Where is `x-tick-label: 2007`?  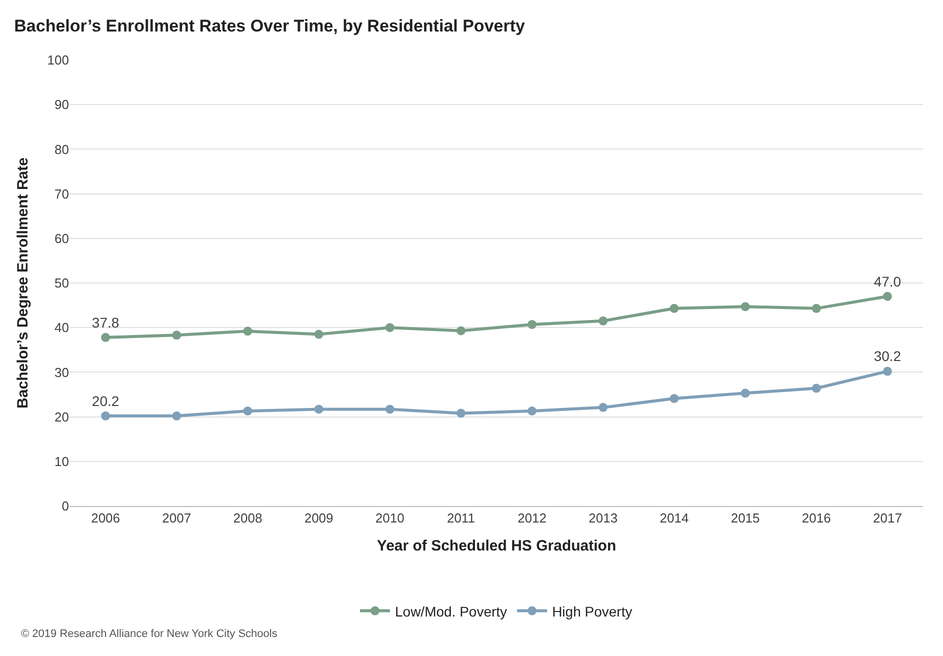
x-tick-label: 2007 is located at coordinates (177, 518).